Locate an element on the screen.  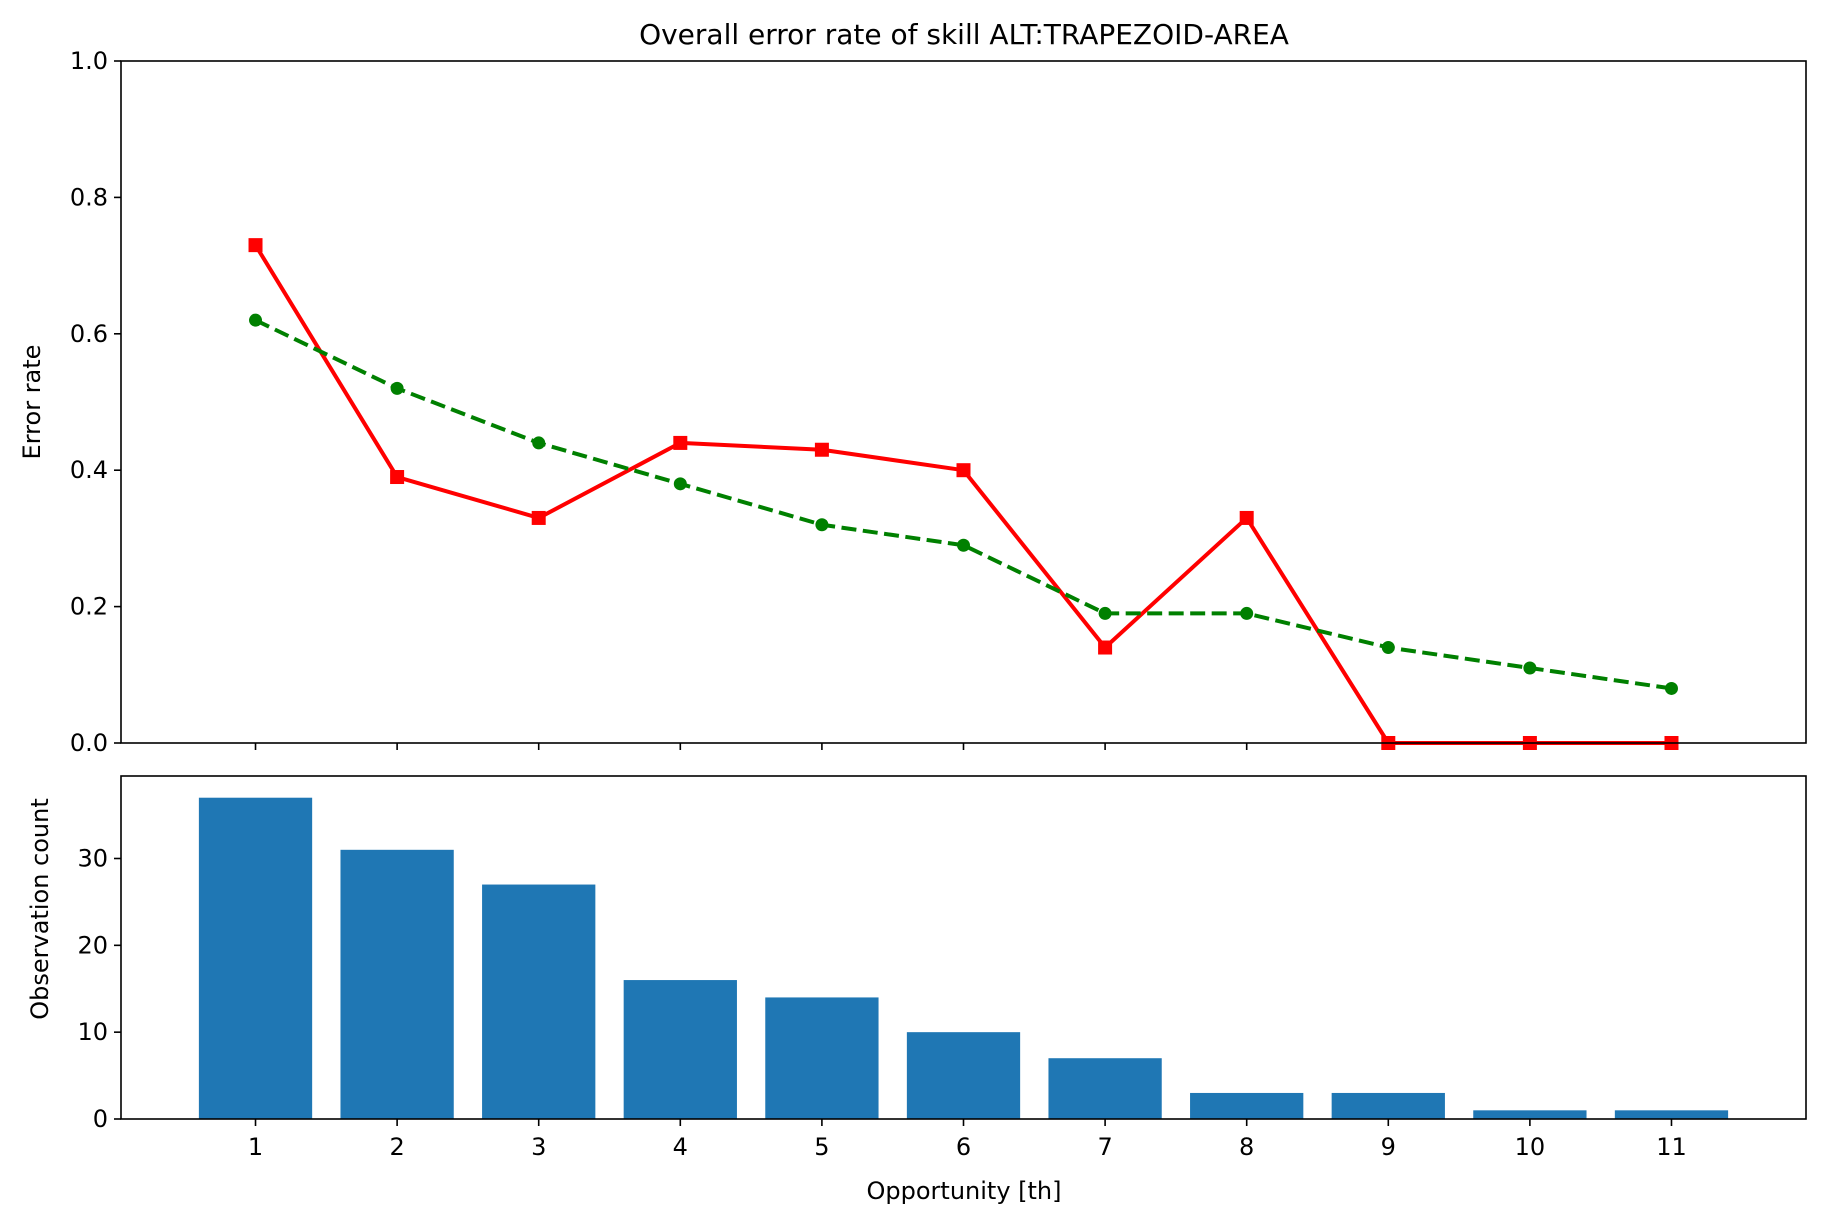
observation-count-x-axis: 1 2 3 4 5 6 7 8 9 10 11 is located at coordinates (967, 1140).